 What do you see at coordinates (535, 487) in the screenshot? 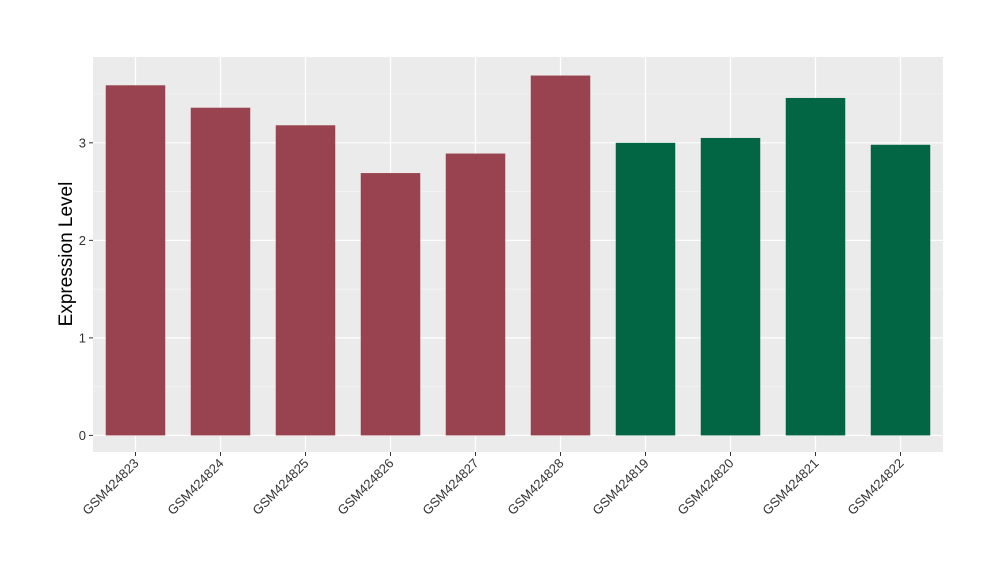
I see `x-tick-label: GSM424828` at bounding box center [535, 487].